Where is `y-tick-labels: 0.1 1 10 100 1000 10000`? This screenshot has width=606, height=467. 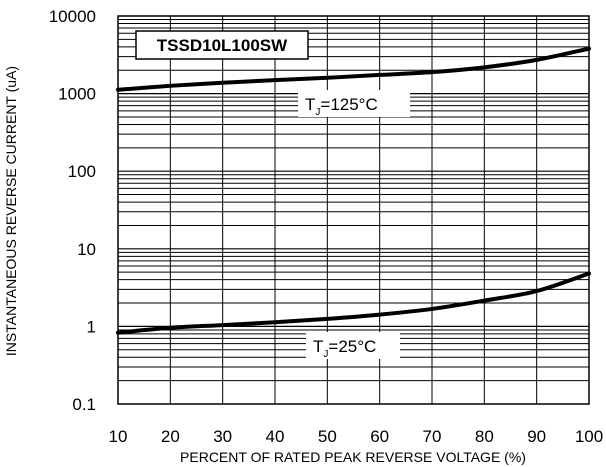
y-tick-labels: 0.1 1 10 100 1000 10000 is located at coordinates (72, 210).